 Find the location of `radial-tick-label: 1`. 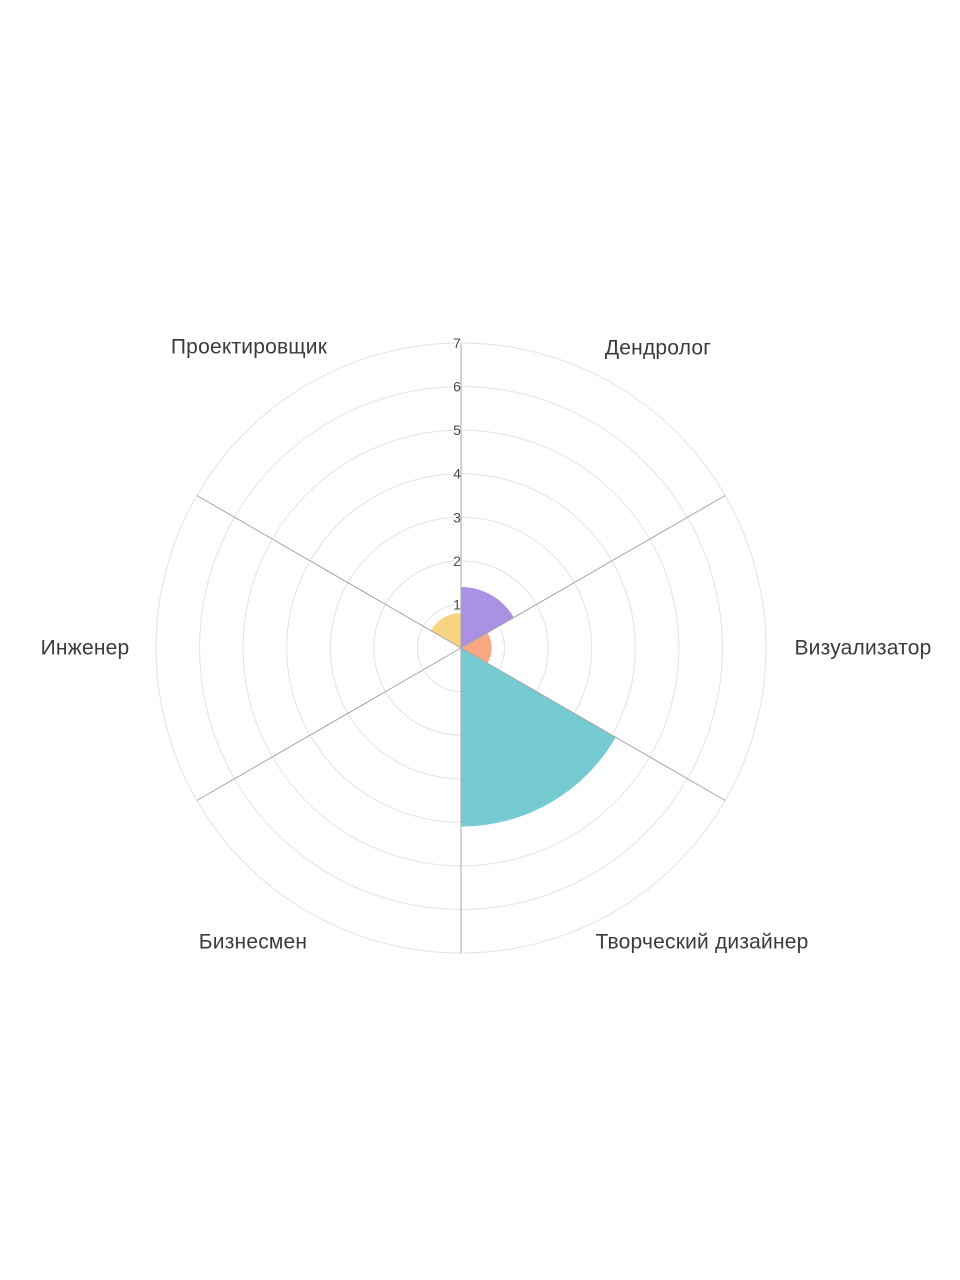

radial-tick-label: 1 is located at coordinates (457, 604).